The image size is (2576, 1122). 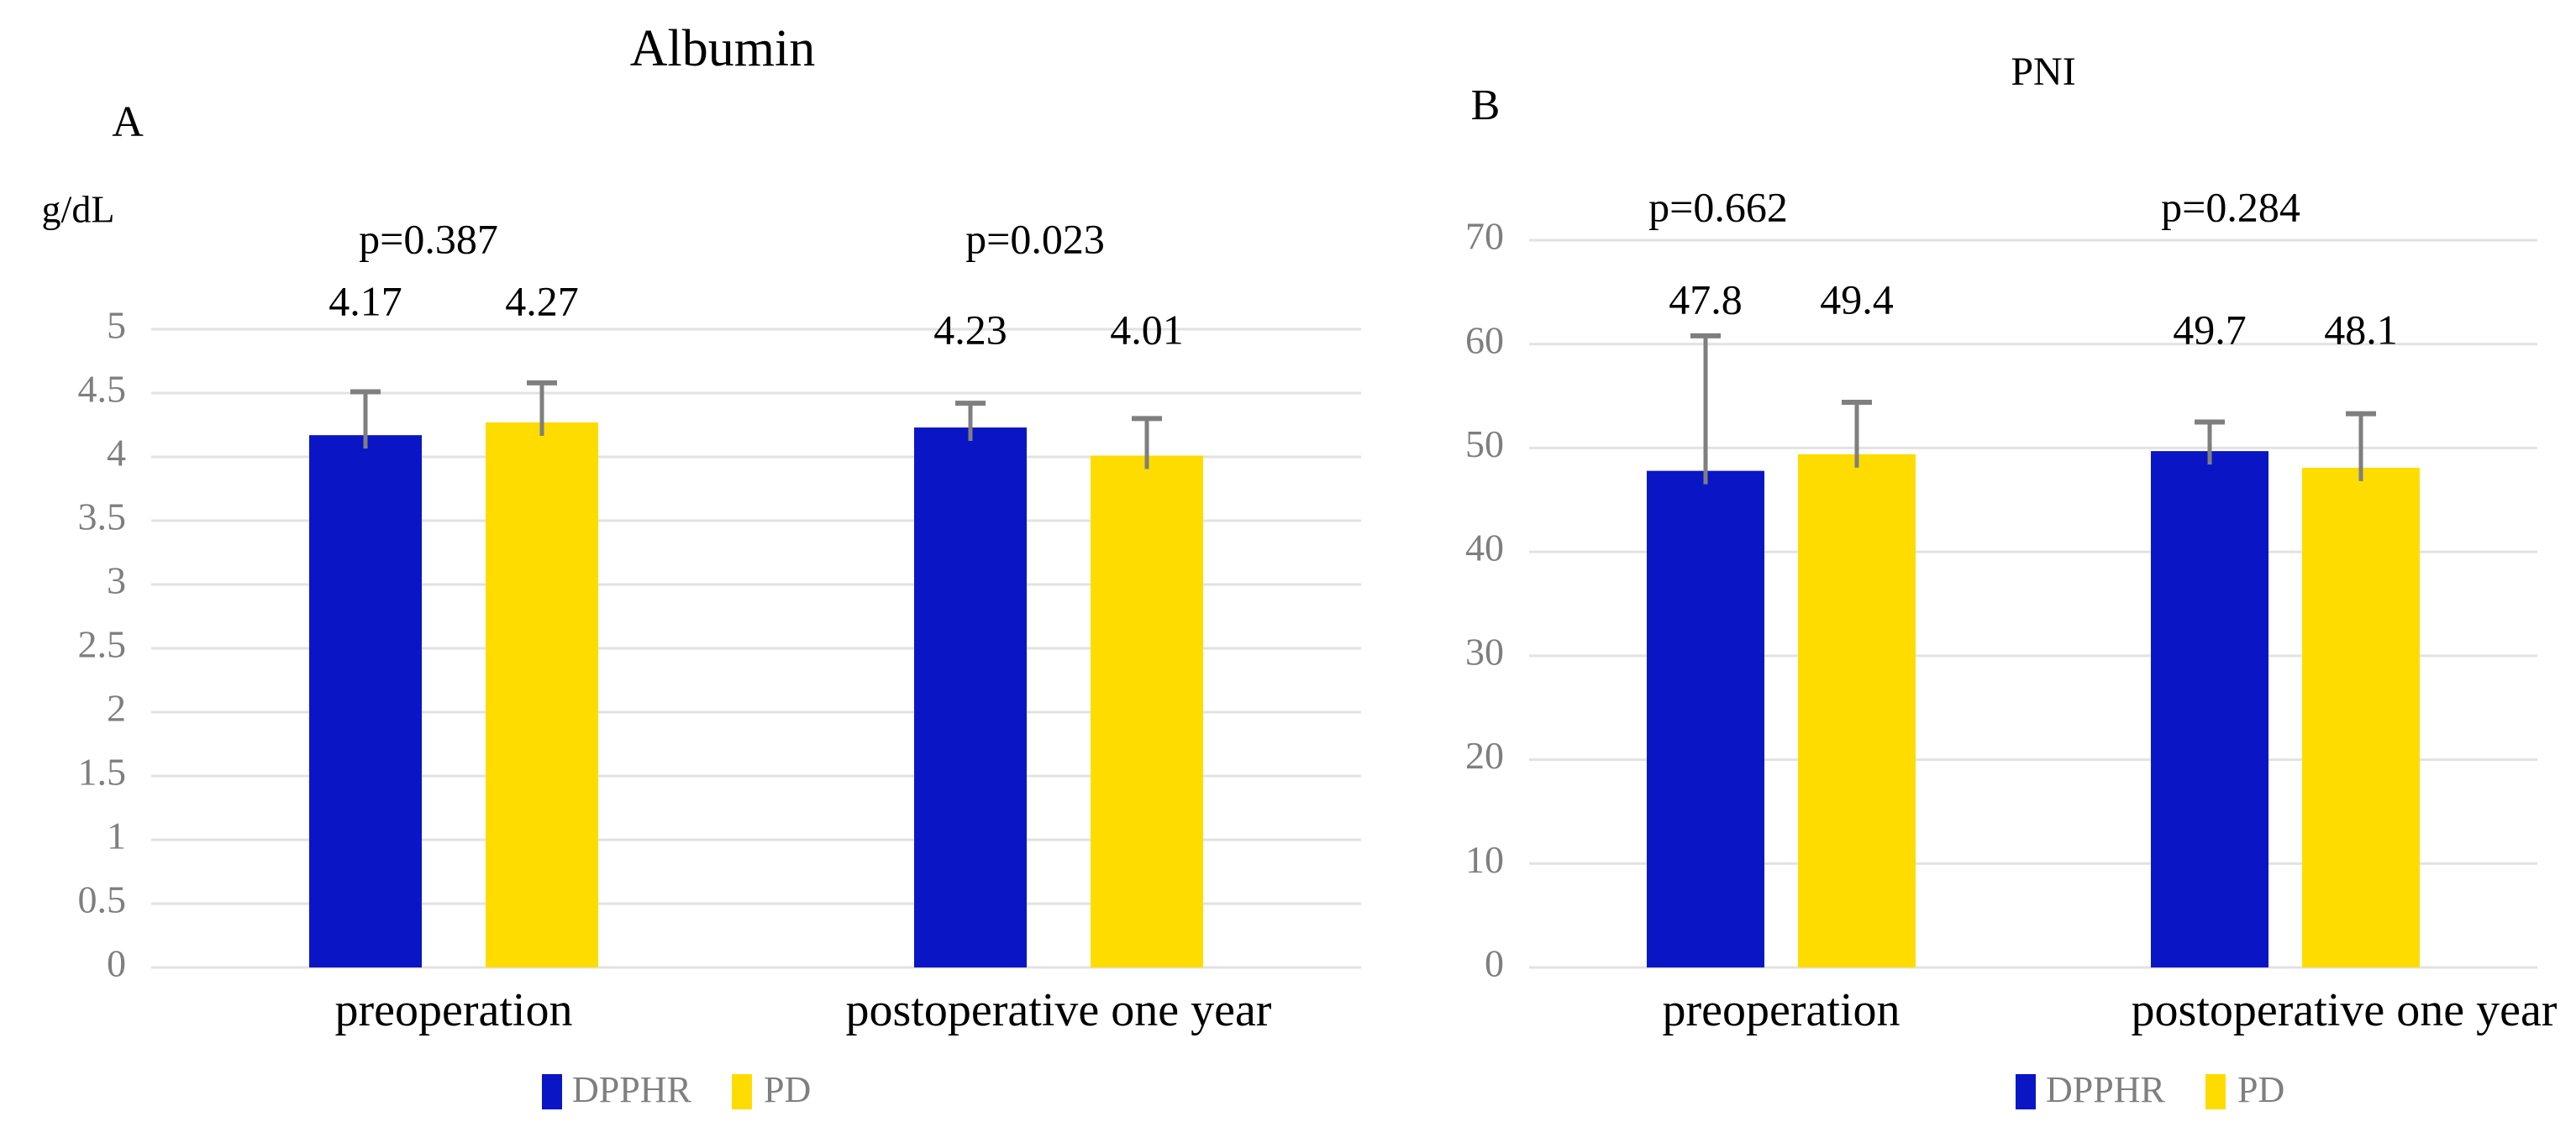 I want to click on y-tick-label: 2, so click(x=116, y=708).